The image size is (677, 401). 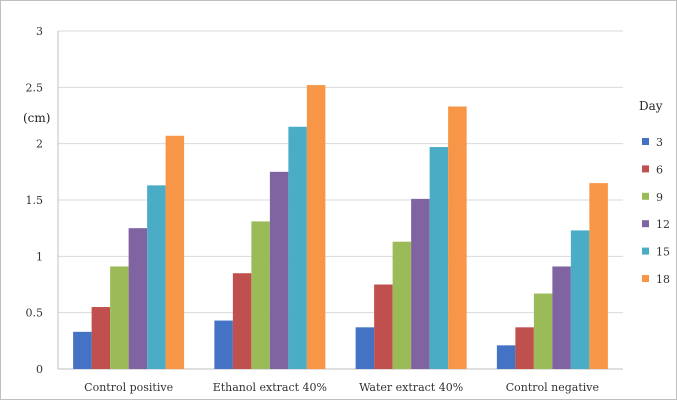 I want to click on legend-label: 9, so click(x=659, y=197).